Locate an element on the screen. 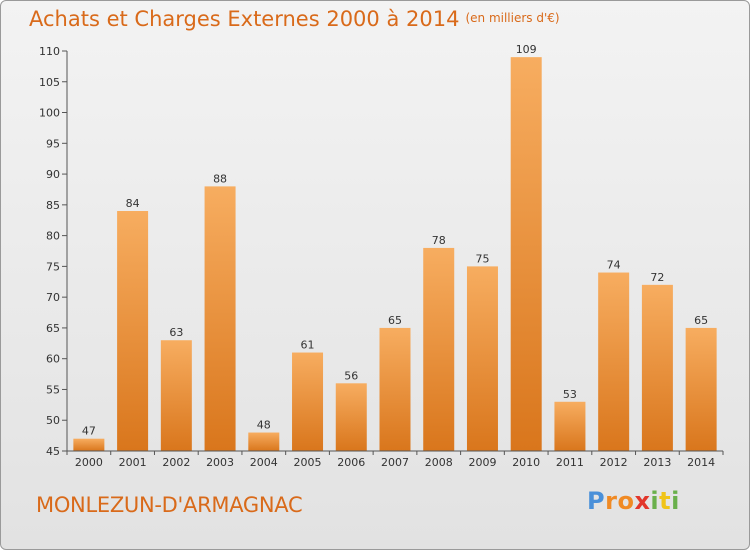 This screenshot has height=550, width=750. value-label: 48 is located at coordinates (264, 425).